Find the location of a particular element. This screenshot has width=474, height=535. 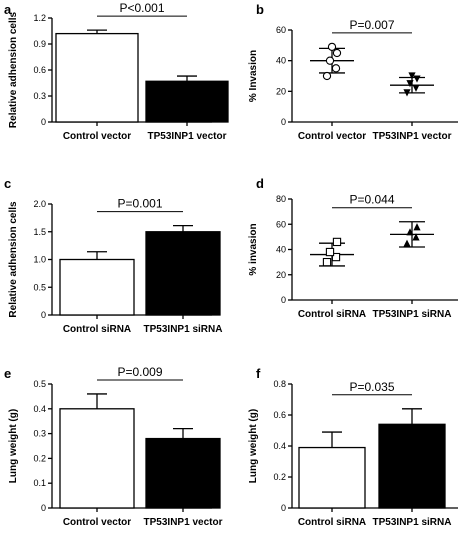

panel-c-y-tick-label: 1.0 is located at coordinates (39, 260).